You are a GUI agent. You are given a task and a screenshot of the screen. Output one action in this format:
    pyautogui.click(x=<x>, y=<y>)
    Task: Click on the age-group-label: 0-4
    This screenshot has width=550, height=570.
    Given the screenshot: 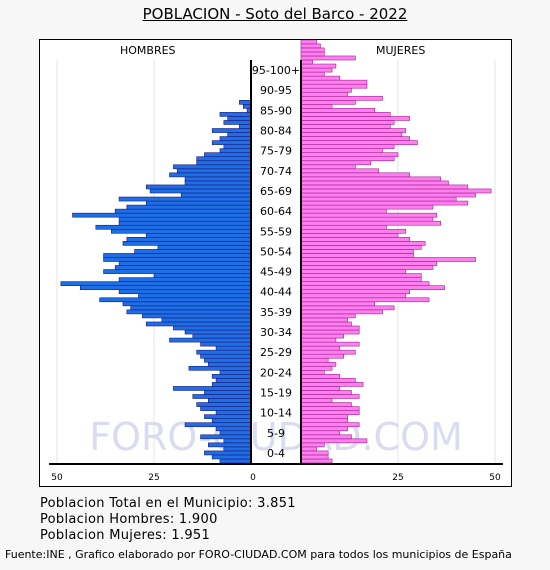 What is the action you would take?
    pyautogui.click(x=276, y=453)
    